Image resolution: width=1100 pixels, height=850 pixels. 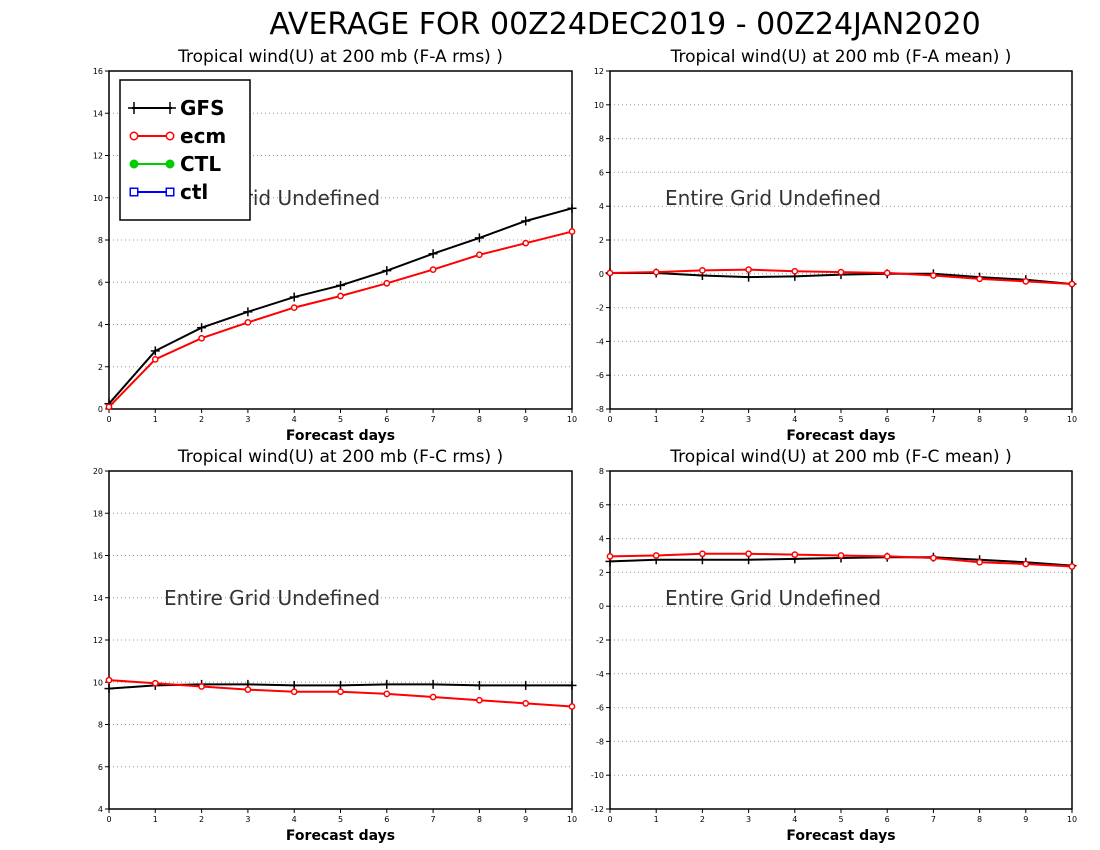 I want to click on legend-label: ctl, so click(x=194, y=192).